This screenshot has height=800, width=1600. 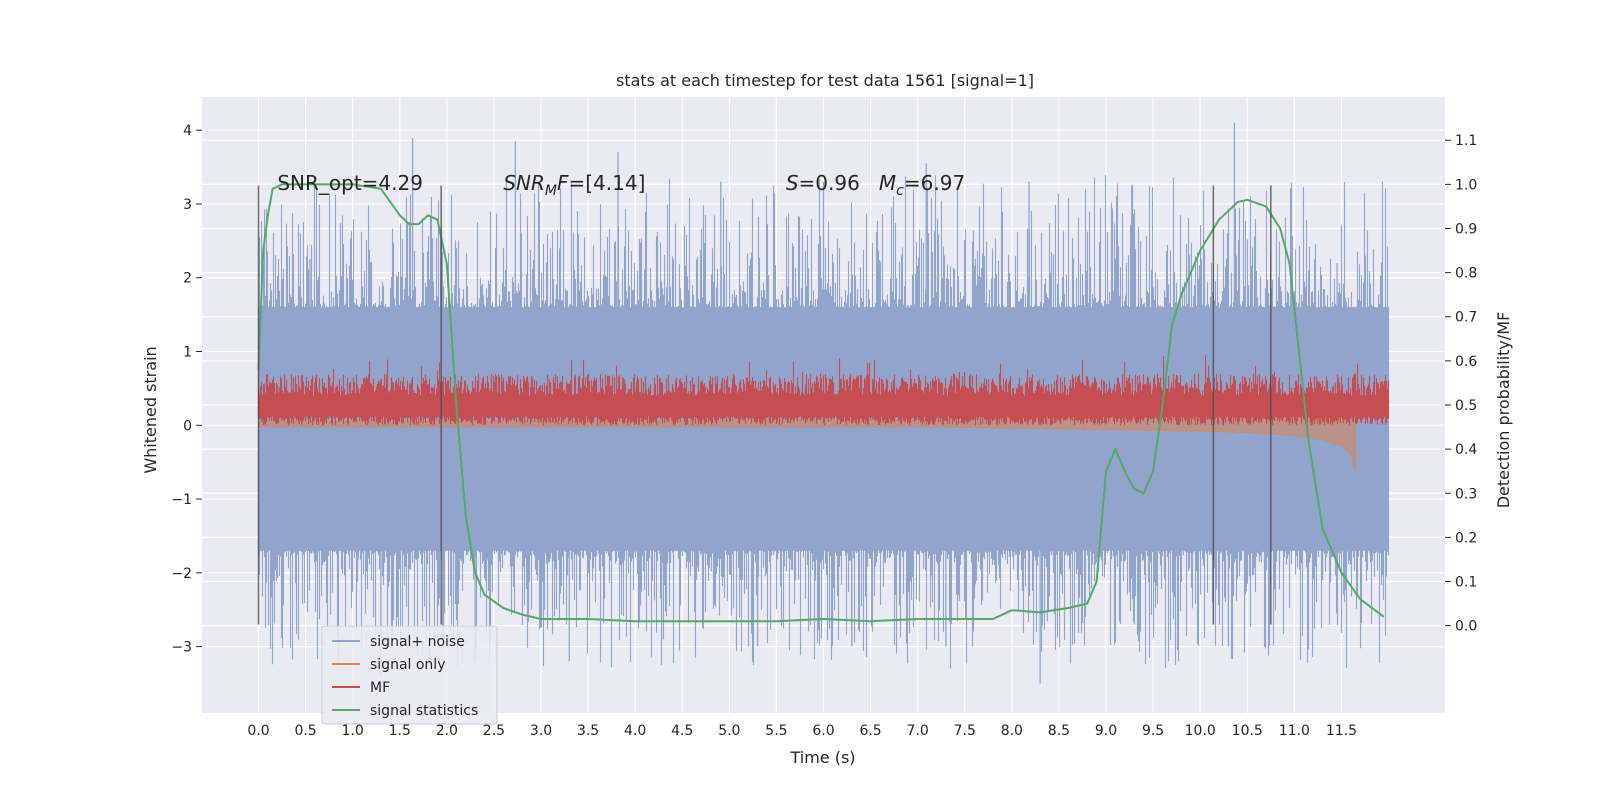 I want to click on annotation-s-mc: S=0.96 Mc=6.97, so click(x=875, y=185).